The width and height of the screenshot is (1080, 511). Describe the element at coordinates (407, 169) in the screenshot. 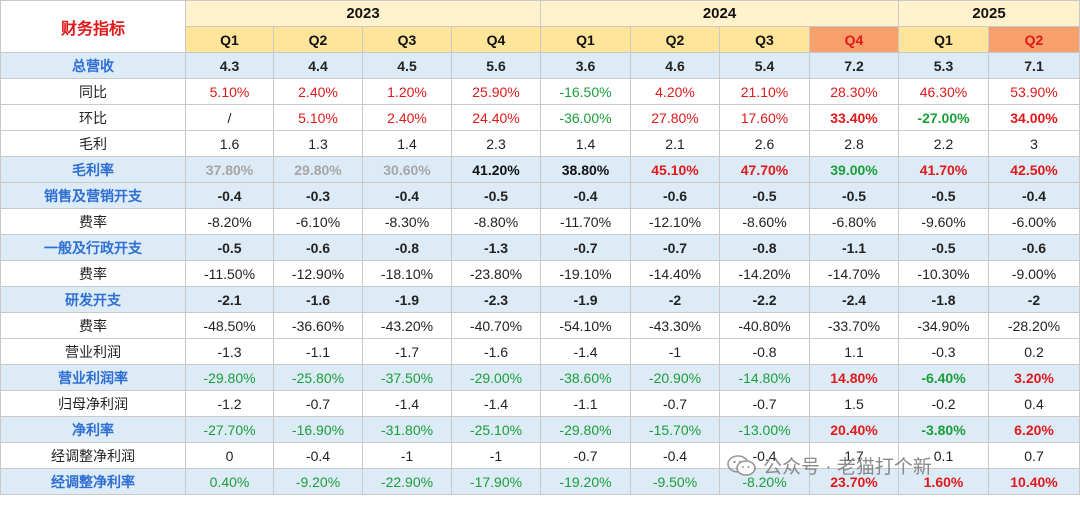

I see `table-cell: 30.60%` at that location.